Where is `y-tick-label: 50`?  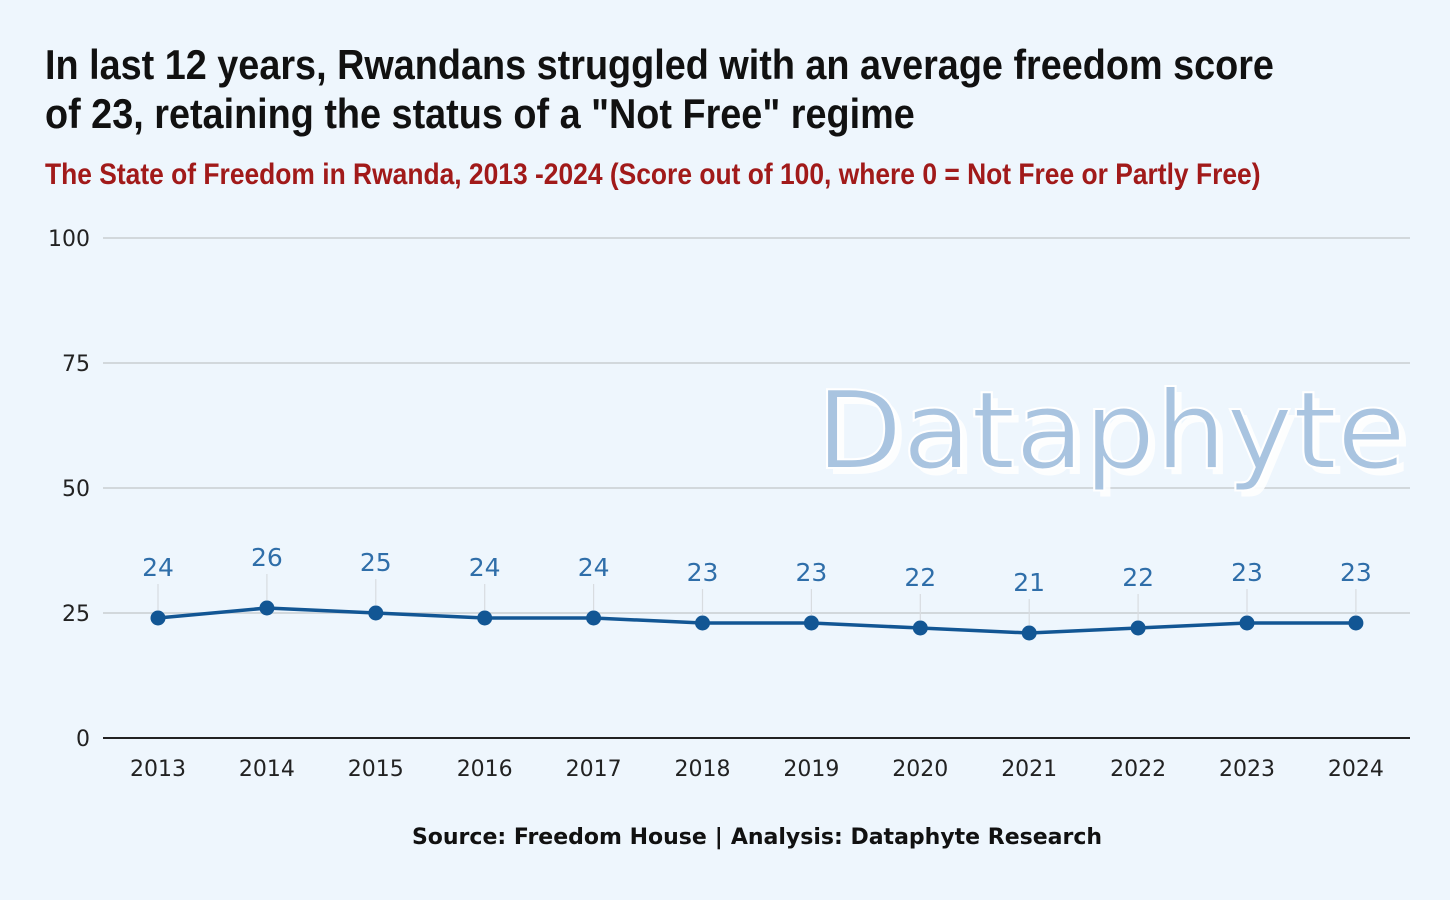
y-tick-label: 50 is located at coordinates (76, 489).